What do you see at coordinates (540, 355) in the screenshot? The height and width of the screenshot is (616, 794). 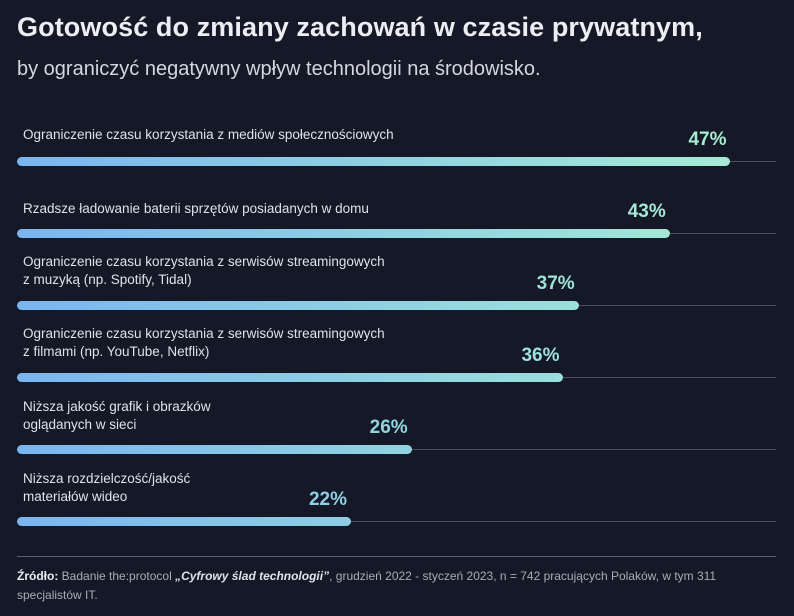 I see `value-label: 36%` at bounding box center [540, 355].